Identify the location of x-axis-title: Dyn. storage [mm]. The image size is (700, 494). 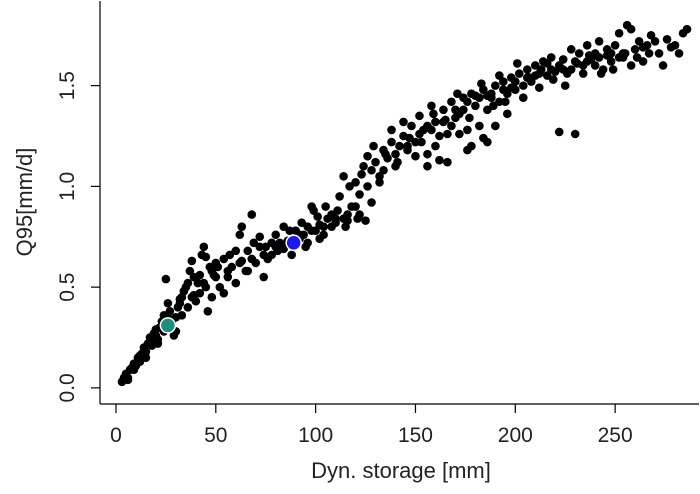
(401, 470).